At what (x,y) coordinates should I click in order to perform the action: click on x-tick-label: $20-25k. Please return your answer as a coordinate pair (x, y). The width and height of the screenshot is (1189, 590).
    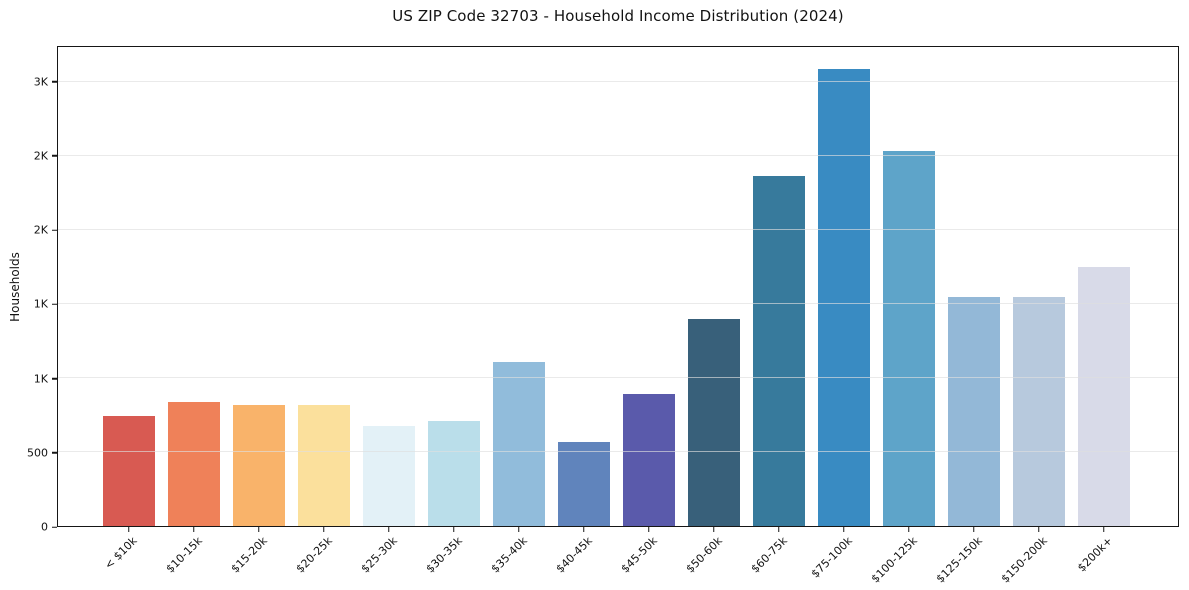
    Looking at the image, I should click on (314, 555).